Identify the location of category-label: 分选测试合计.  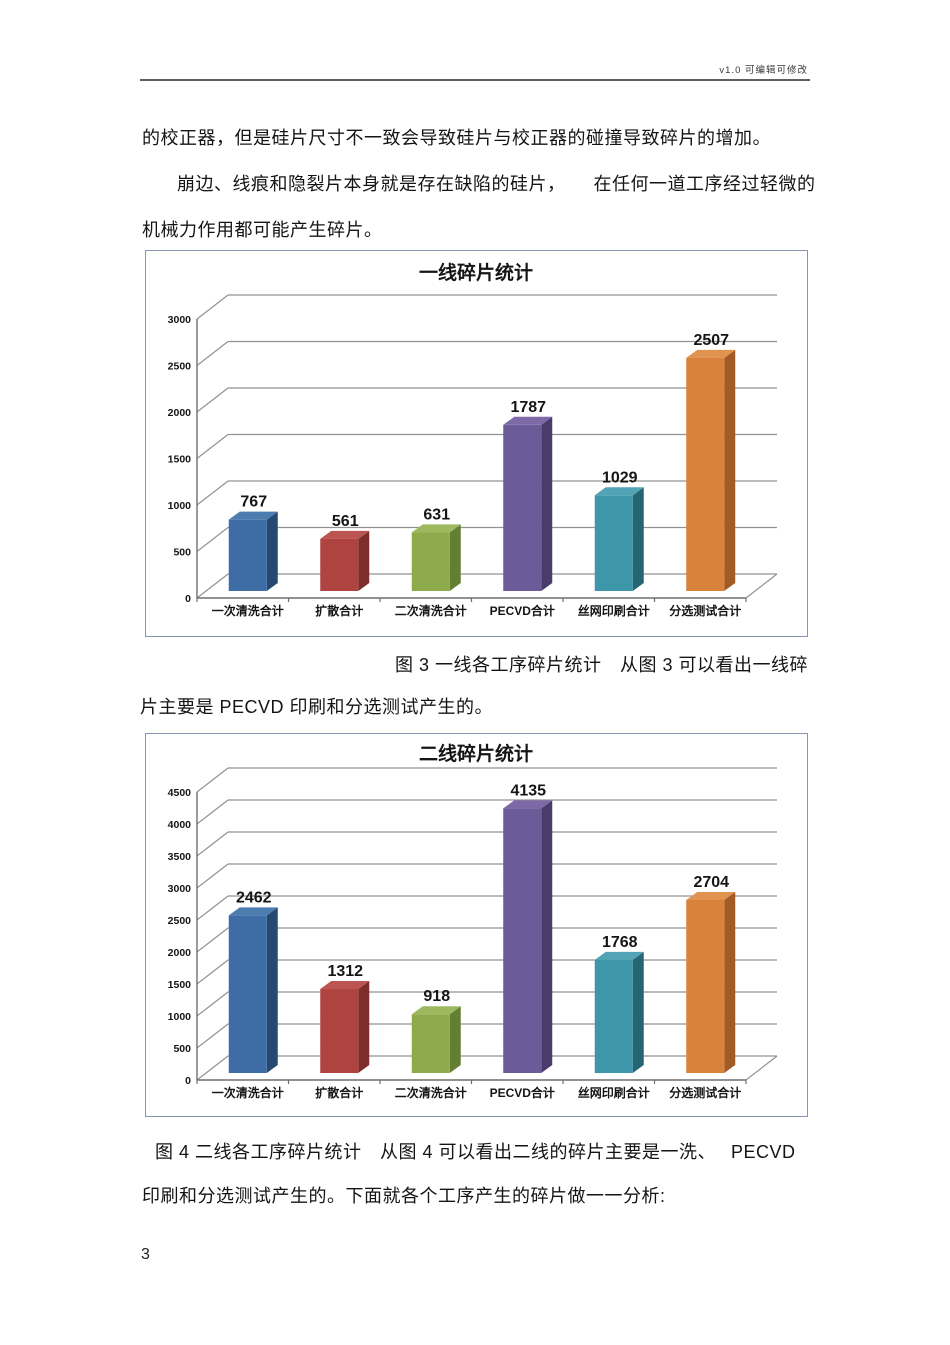
(705, 610).